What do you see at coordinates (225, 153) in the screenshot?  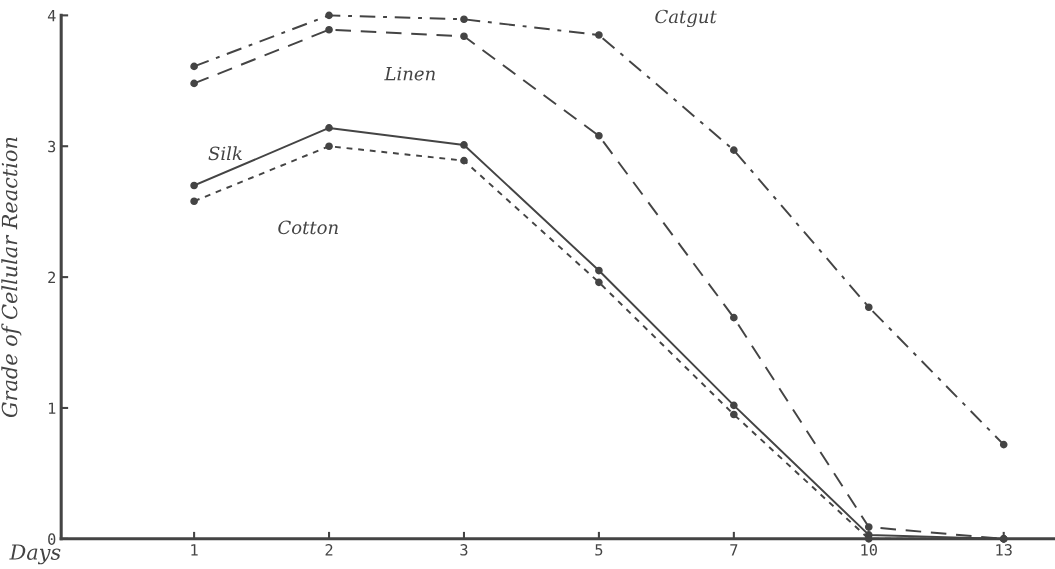 I see `series-label: Silk` at bounding box center [225, 153].